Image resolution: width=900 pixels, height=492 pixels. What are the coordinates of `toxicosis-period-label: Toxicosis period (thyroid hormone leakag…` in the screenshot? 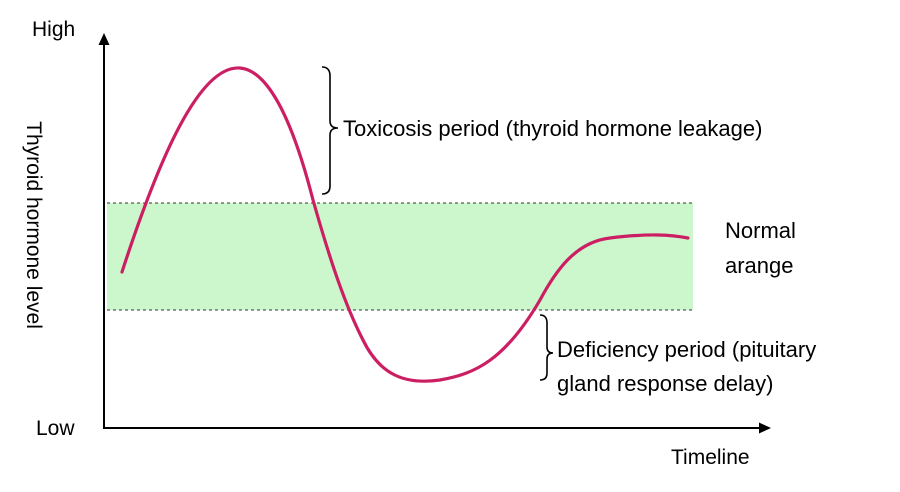 It's located at (552, 128).